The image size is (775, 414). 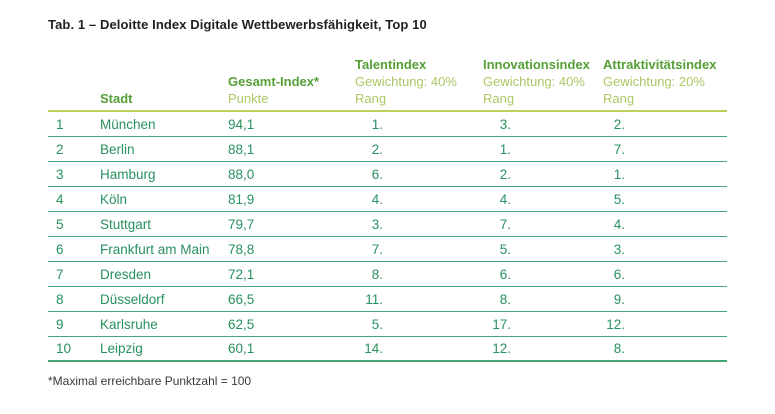 I want to click on gesamt-index-cell: 88,1, so click(x=241, y=149).